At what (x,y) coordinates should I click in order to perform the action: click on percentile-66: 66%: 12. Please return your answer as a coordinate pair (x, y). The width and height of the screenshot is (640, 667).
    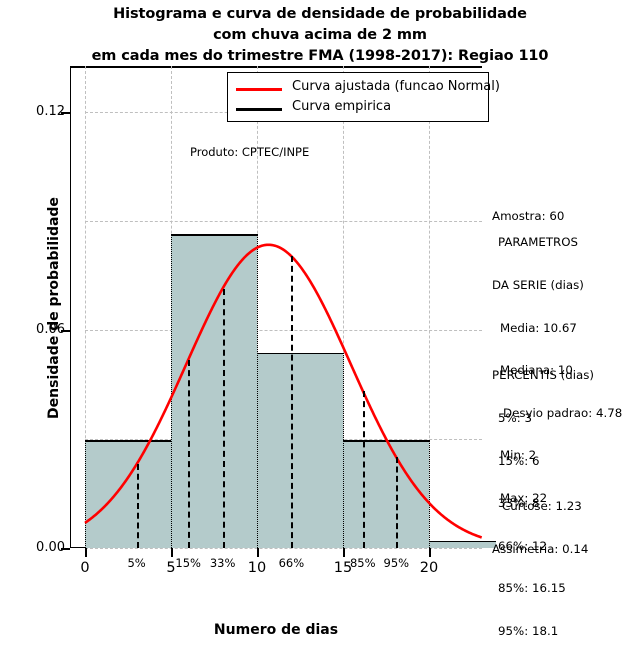
    Looking at the image, I should click on (522, 545).